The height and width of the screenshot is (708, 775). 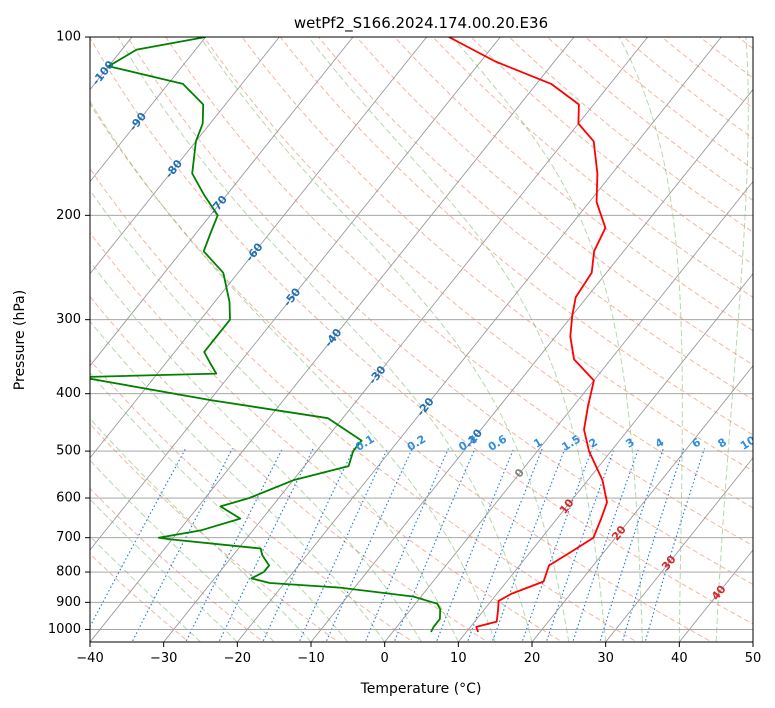 What do you see at coordinates (69, 333) in the screenshot?
I see `y-axis-ticks: 100 200 300 400 500 600 700 800 900 1000` at bounding box center [69, 333].